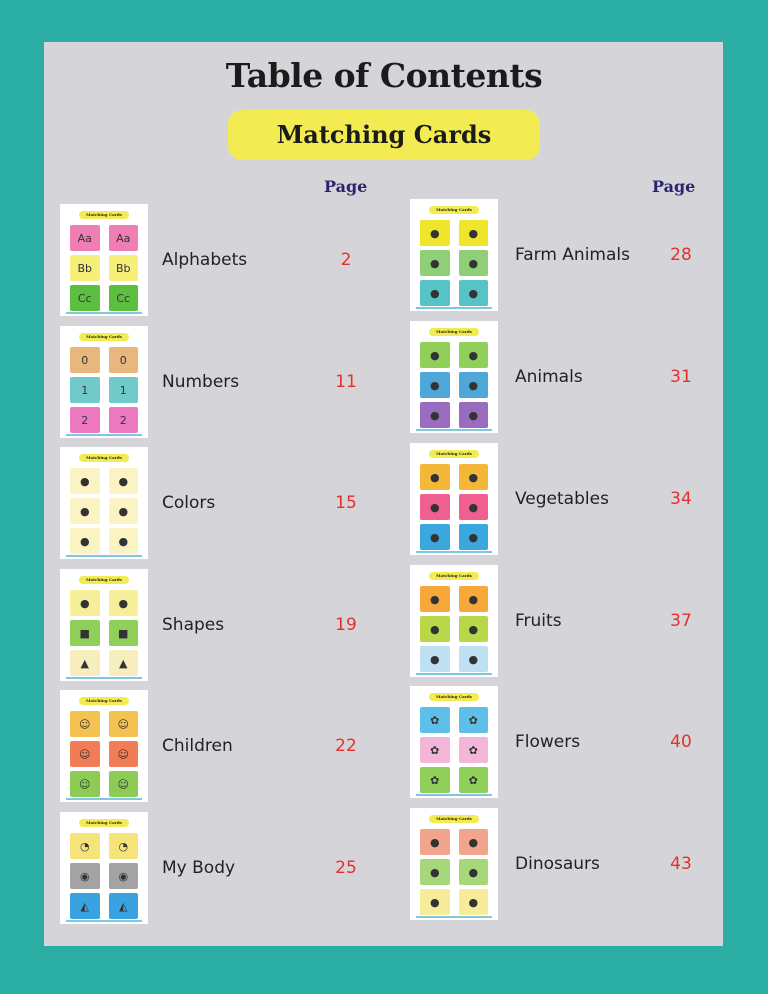 The image size is (768, 994). Describe the element at coordinates (384, 621) in the screenshot. I see `toc-entry: Matching Cards ● ● ● ● ● ● Fruits 37` at that location.